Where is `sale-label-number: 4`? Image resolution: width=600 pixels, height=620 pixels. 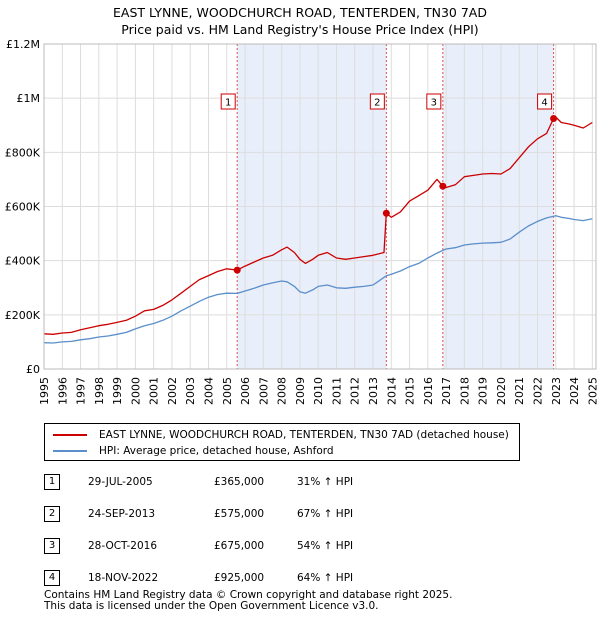
sale-label-number: 4 is located at coordinates (544, 103).